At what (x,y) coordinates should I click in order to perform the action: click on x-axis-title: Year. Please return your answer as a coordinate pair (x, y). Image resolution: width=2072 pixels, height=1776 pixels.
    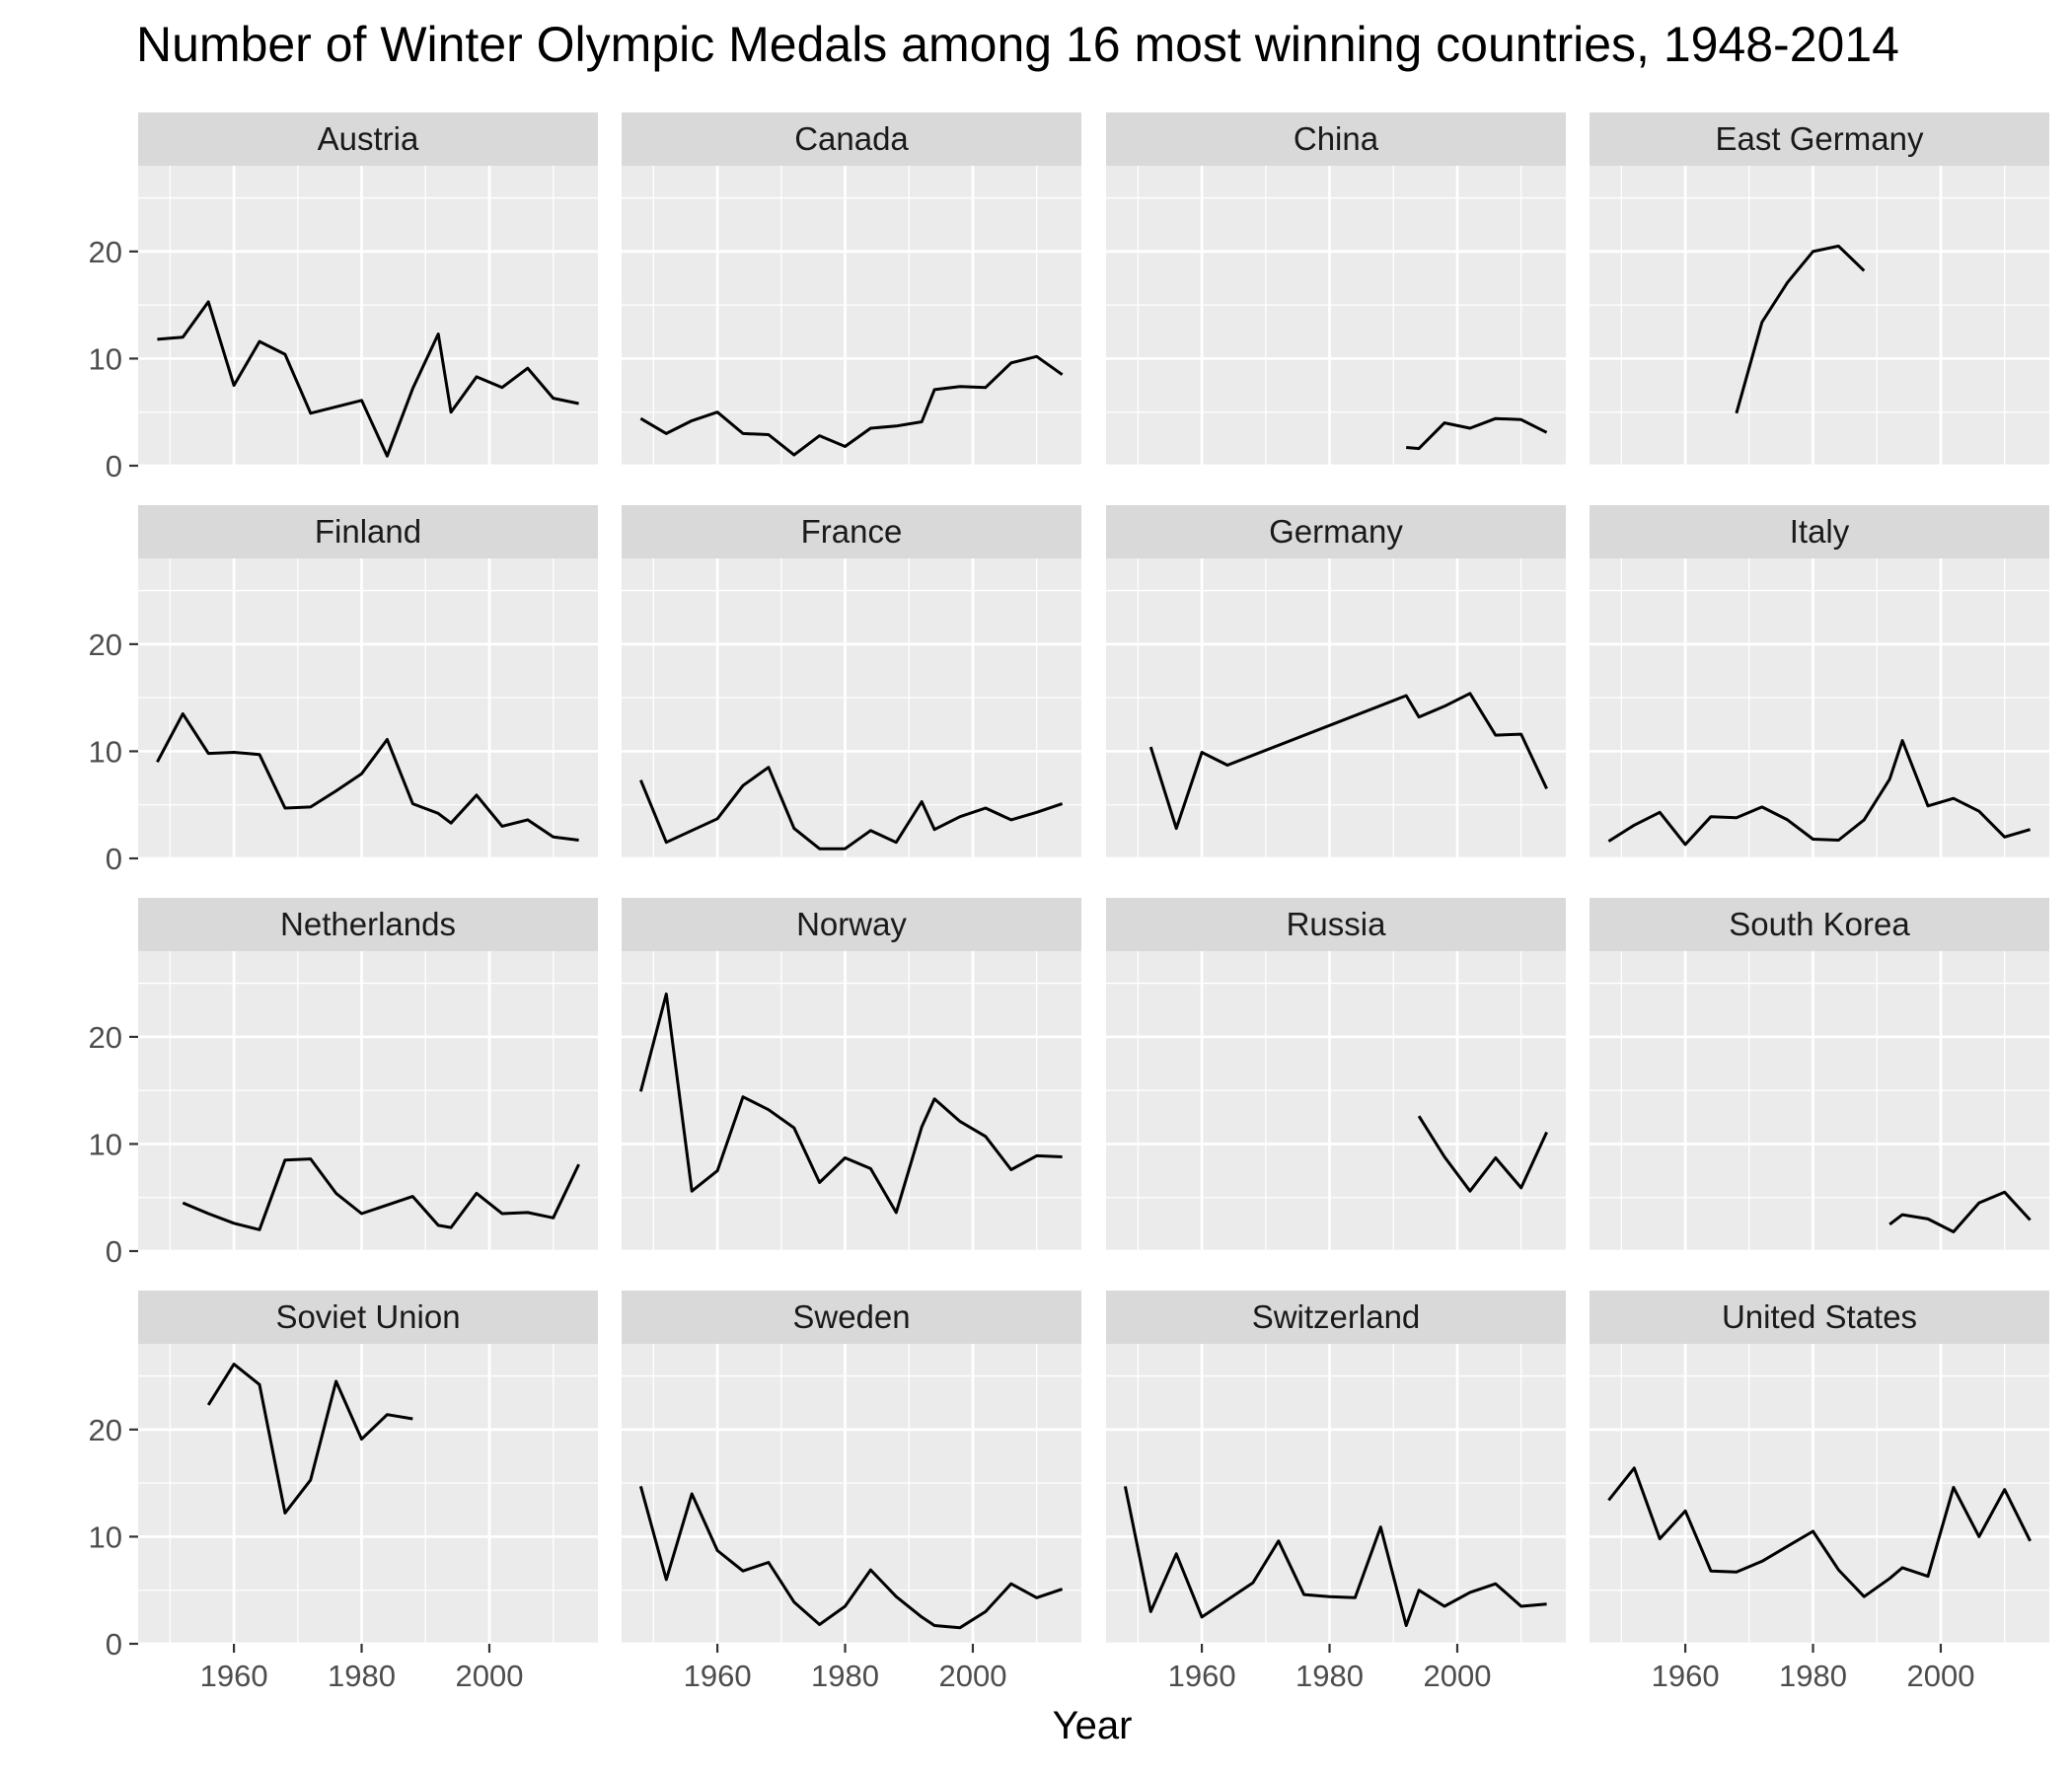
    Looking at the image, I should click on (1093, 1726).